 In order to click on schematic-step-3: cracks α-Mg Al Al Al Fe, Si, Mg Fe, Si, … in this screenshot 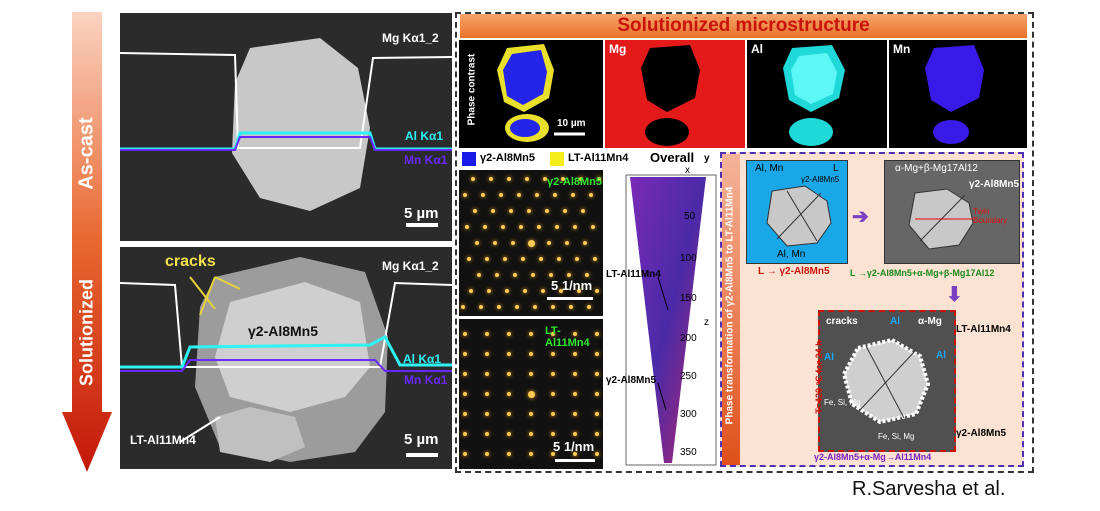, I will do `click(887, 381)`.